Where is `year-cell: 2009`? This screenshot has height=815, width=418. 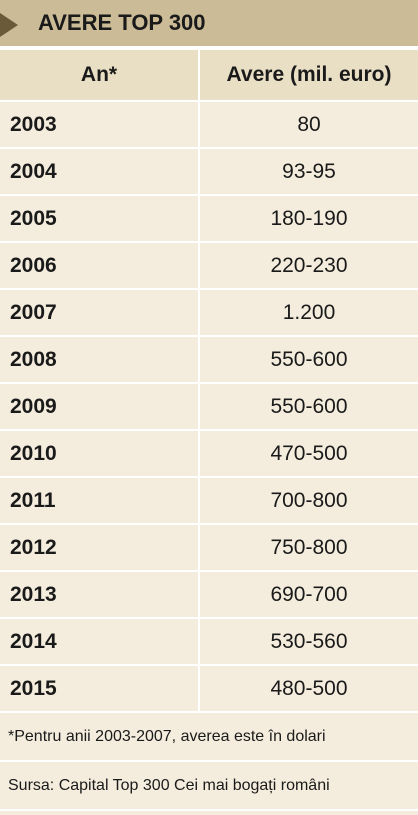 year-cell: 2009 is located at coordinates (100, 406).